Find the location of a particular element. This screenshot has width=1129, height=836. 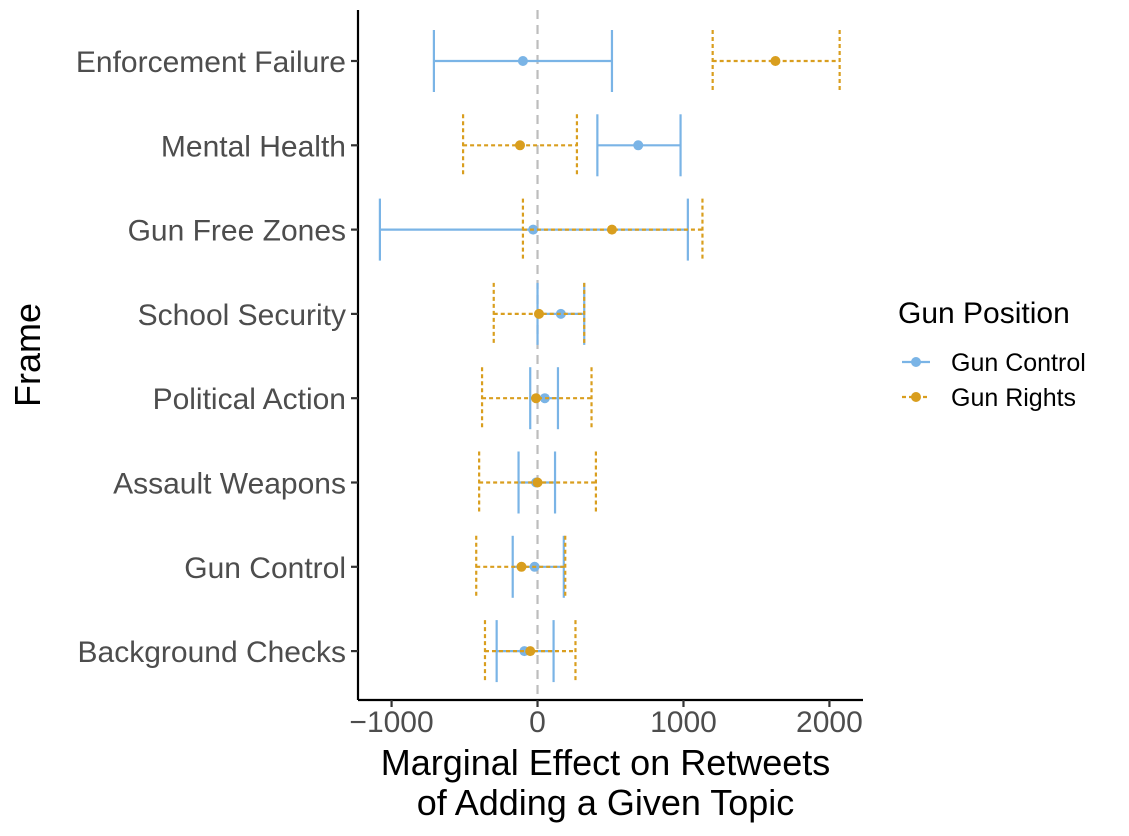

y-tick-label-gun-free-zones: Gun Free Zones is located at coordinates (237, 231).